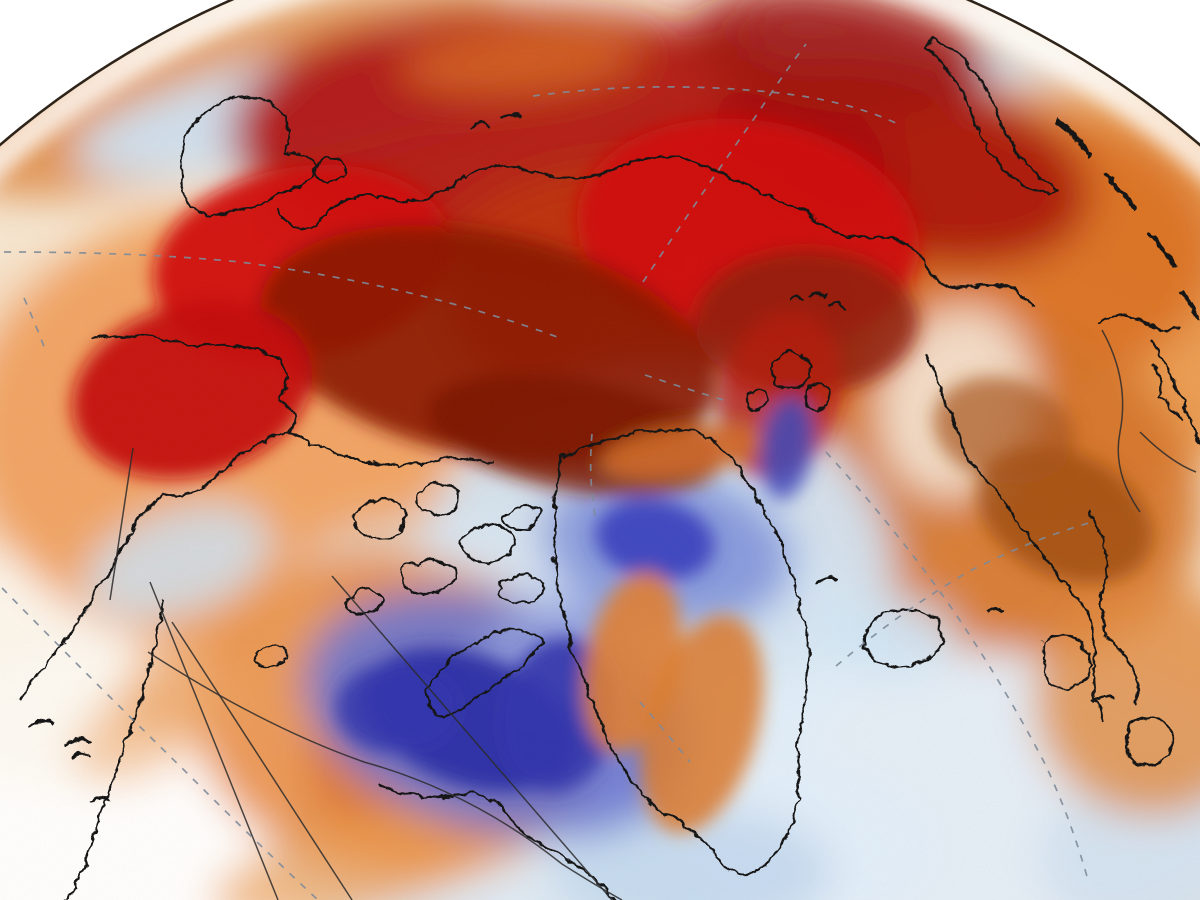  What do you see at coordinates (59, 730) in the screenshot?
I see `coast-alaska-islands` at bounding box center [59, 730].